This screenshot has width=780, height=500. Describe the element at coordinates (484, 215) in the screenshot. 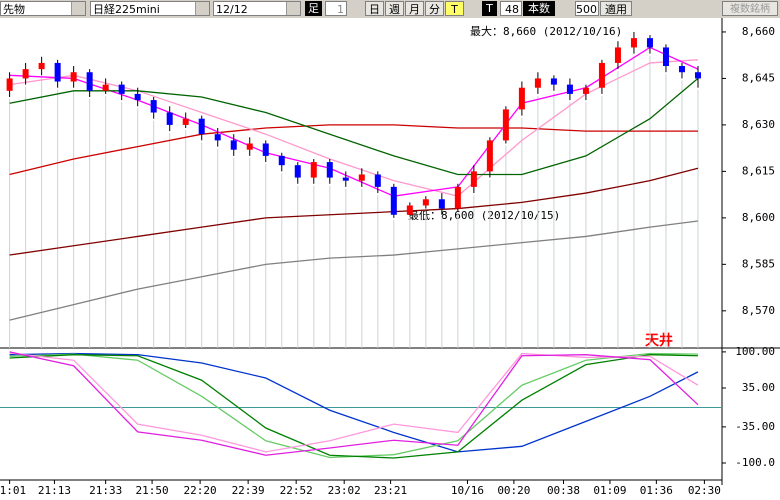

I see `min-annotation: 最低：8,600 (2012/10/15)` at that location.